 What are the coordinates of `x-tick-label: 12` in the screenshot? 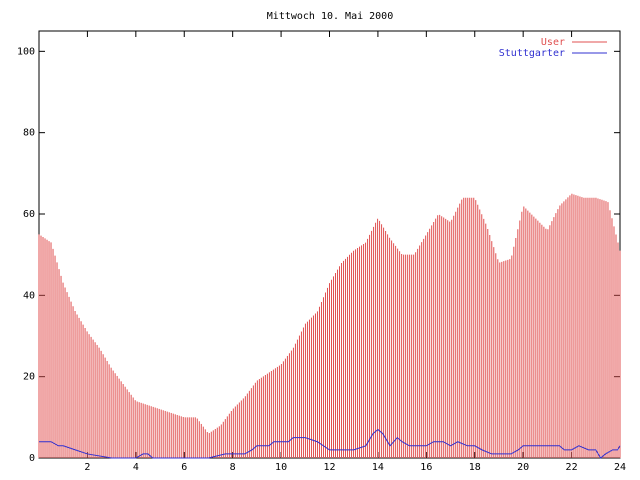 It's located at (329, 467).